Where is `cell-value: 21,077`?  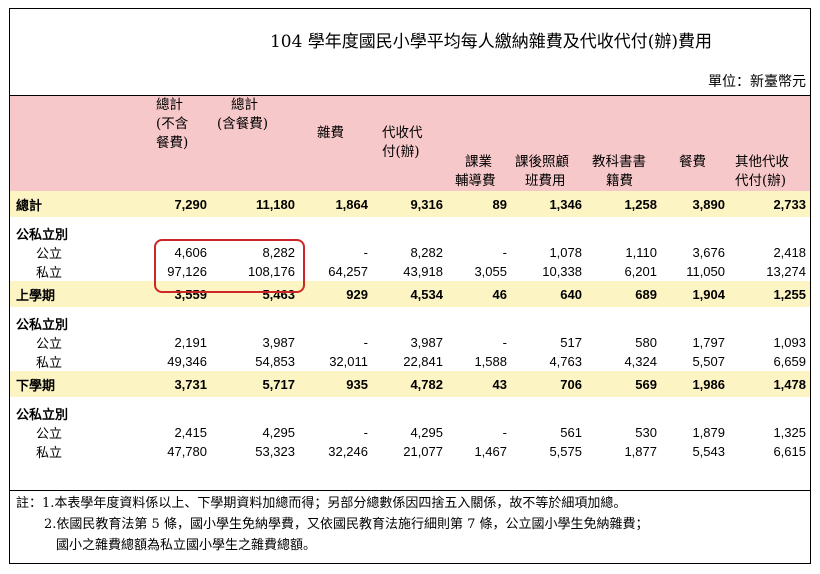 cell-value: 21,077 is located at coordinates (423, 451).